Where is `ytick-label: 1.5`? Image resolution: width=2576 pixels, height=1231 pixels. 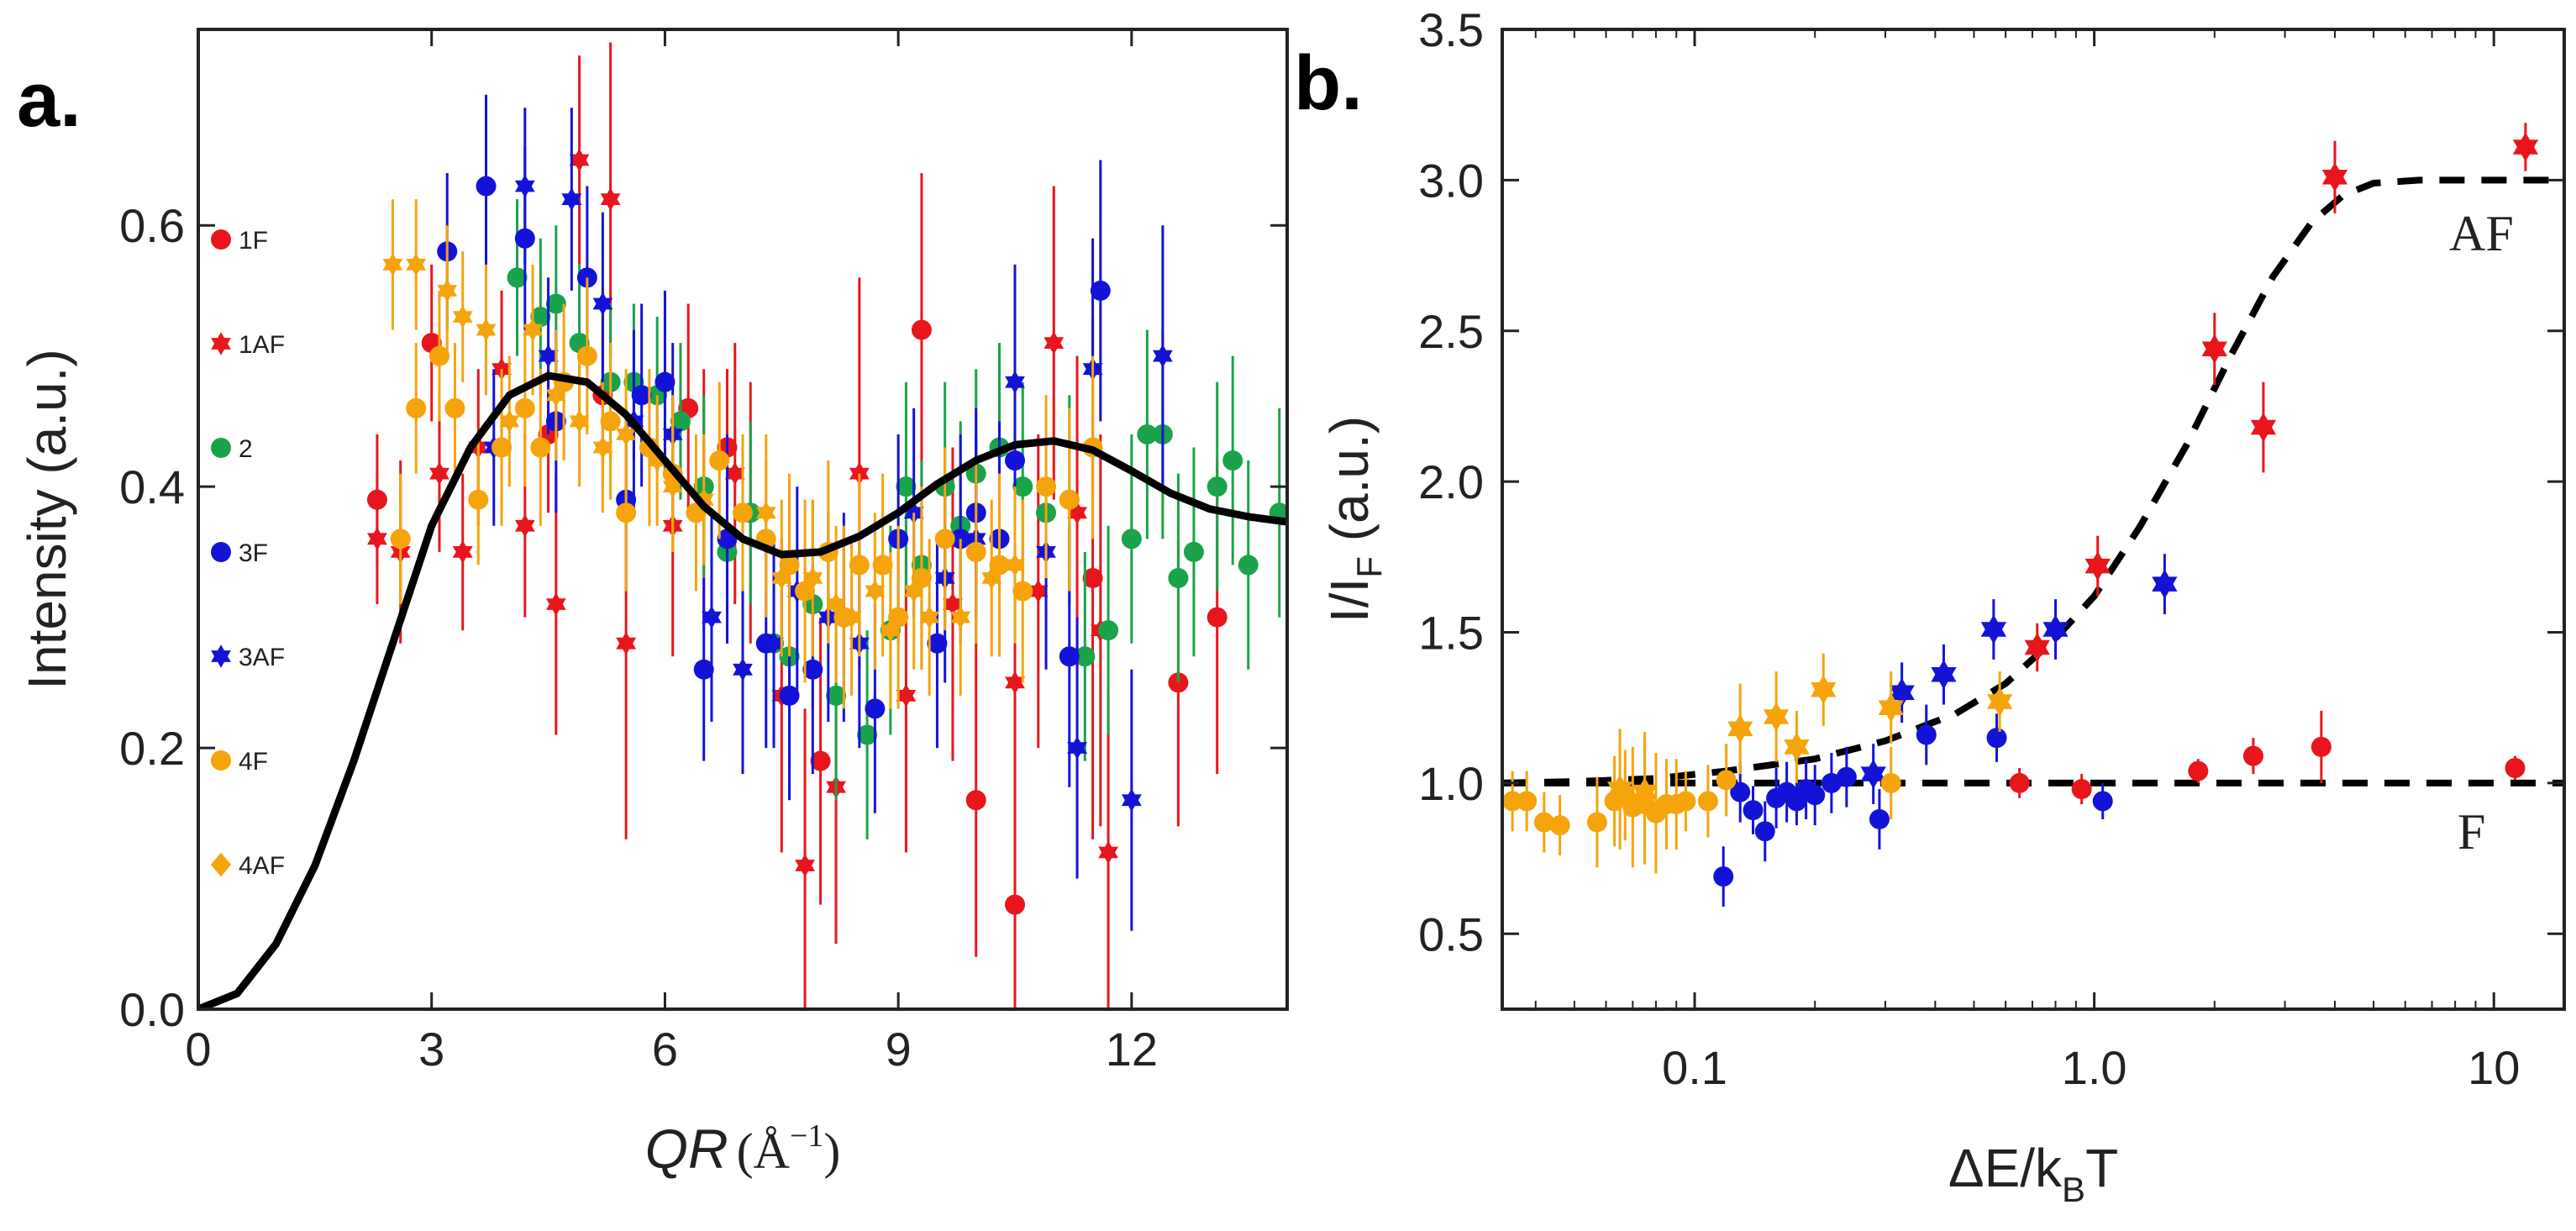 ytick-label: 1.5 is located at coordinates (1451, 633).